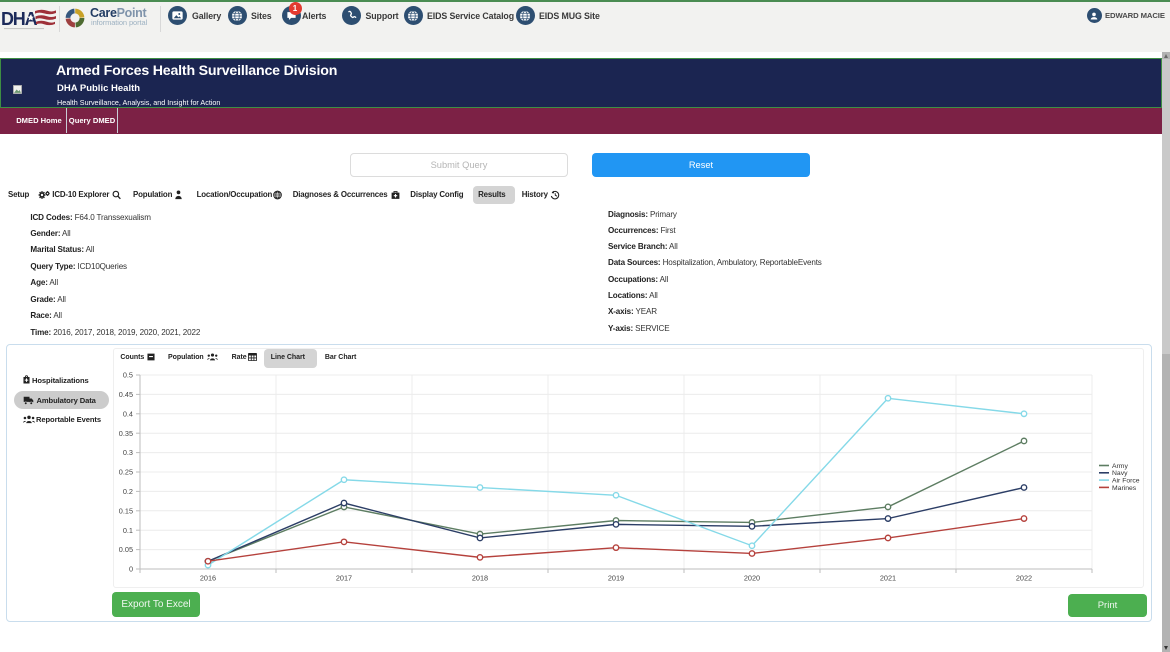 The width and height of the screenshot is (1170, 652). I want to click on svg-text: 2020, so click(752, 578).